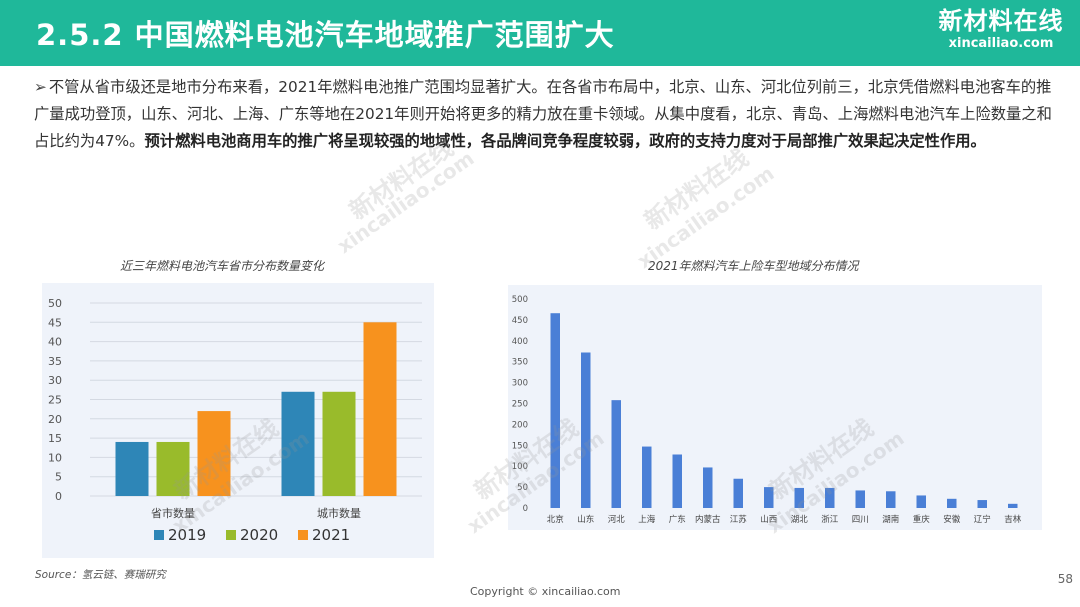  Describe the element at coordinates (1013, 505) in the screenshot. I see `bar-吉林` at that location.